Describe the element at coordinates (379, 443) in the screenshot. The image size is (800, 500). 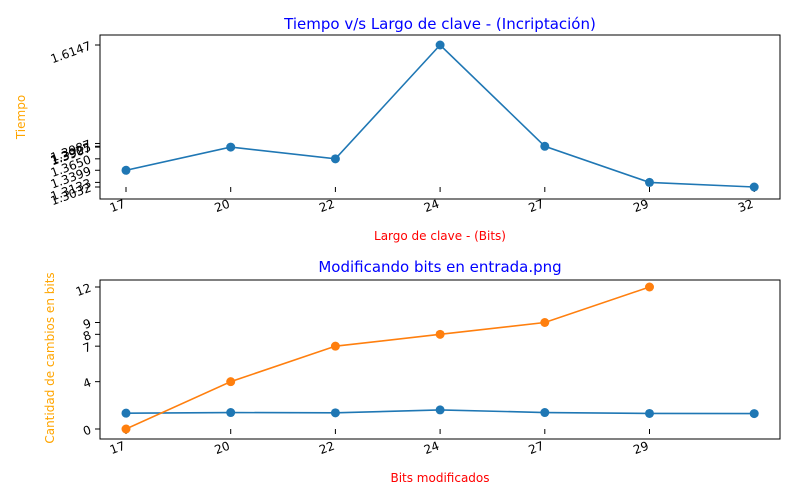
I see `bottom-x-ticks: 17 20 22 24 27 29` at that location.